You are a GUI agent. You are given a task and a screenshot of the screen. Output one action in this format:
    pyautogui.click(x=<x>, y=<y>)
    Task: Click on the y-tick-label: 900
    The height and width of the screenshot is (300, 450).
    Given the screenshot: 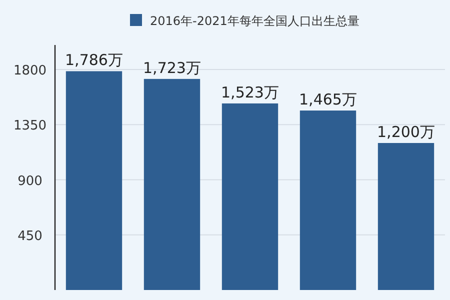 What is the action you would take?
    pyautogui.click(x=30, y=181)
    